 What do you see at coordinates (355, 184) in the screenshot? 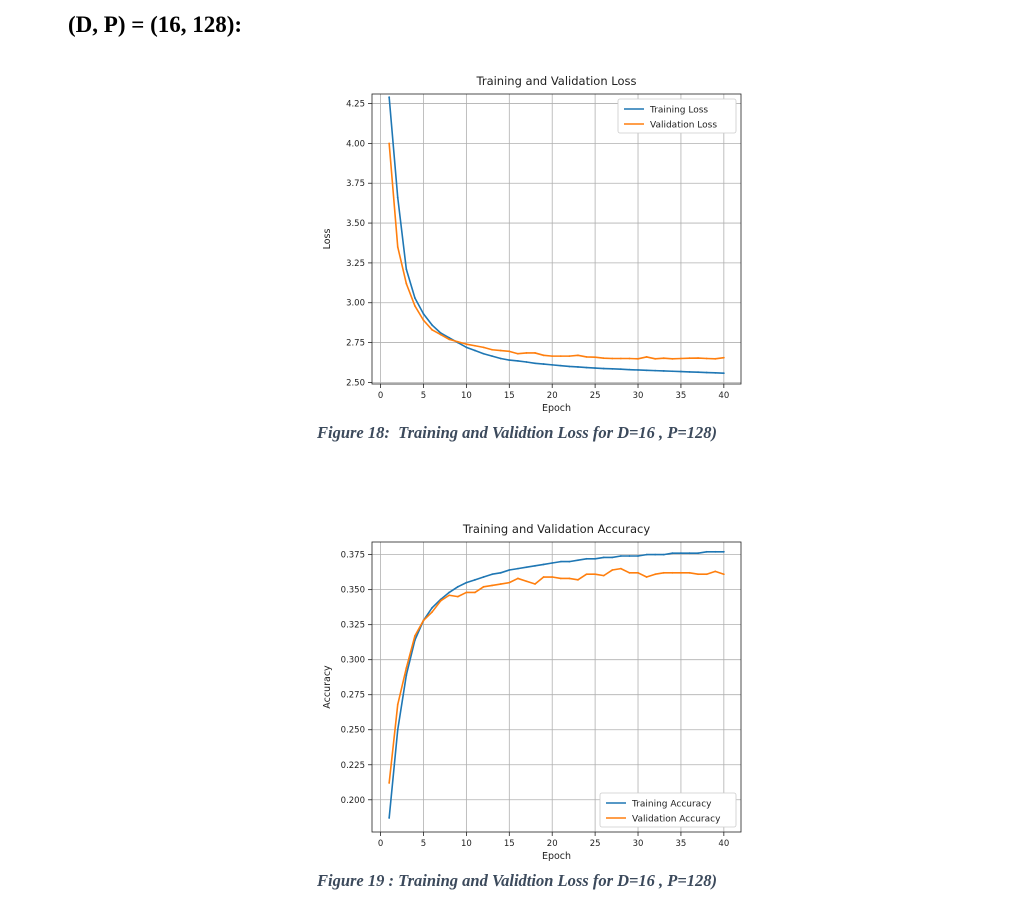
I see `y-tick-label: 3.75` at bounding box center [355, 184].